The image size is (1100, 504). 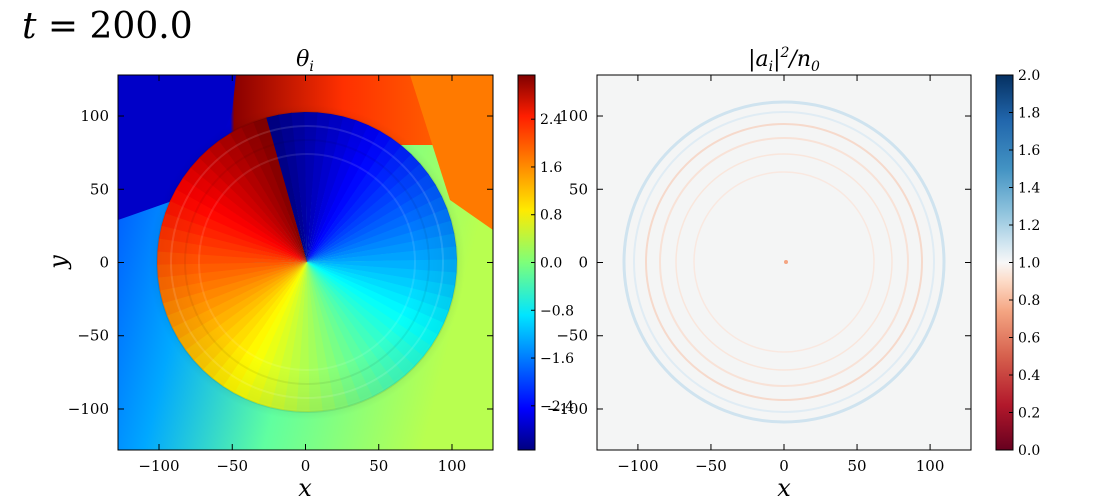 I want to click on phase-cbar-label: −2.4, so click(x=557, y=407).